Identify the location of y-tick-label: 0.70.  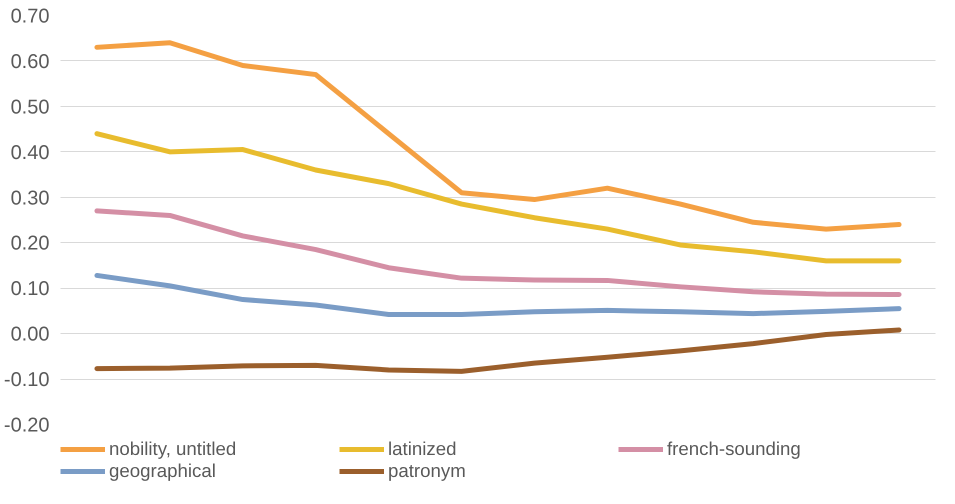
(30, 17).